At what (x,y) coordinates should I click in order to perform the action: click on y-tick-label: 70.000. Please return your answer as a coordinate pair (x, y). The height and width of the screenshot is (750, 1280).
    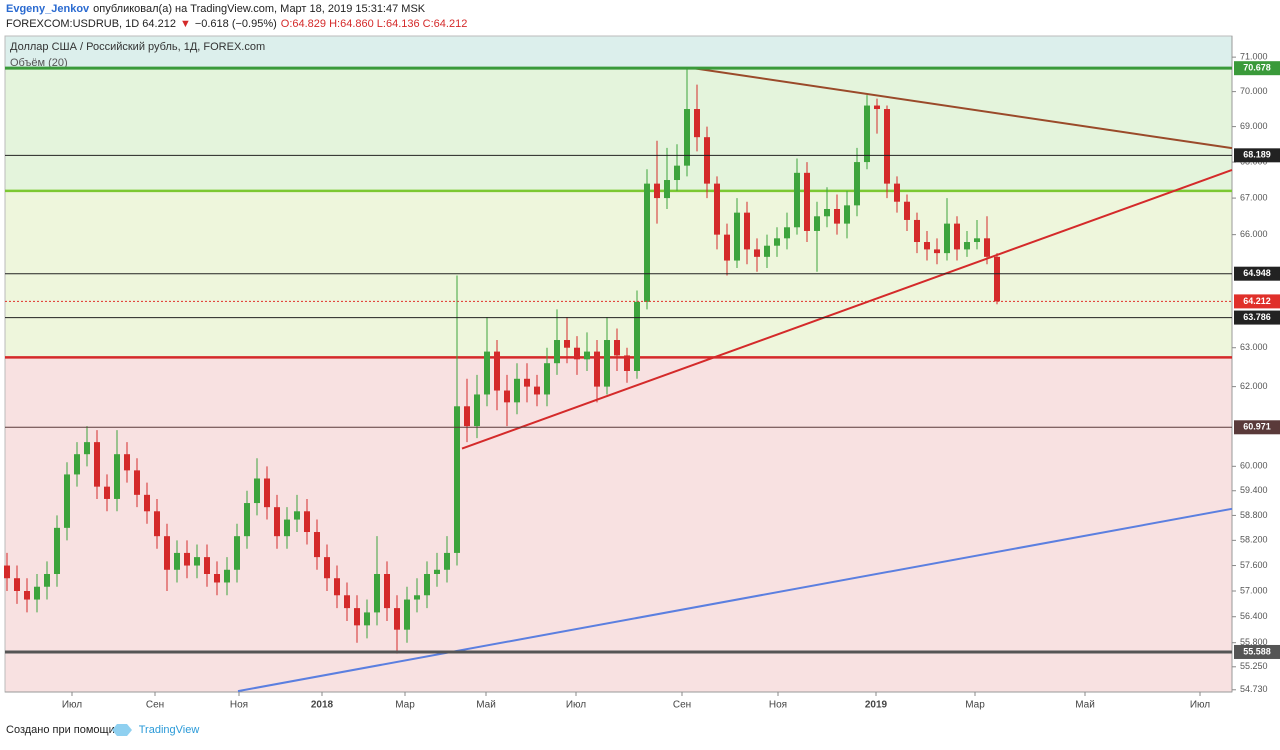
    Looking at the image, I should click on (1254, 91).